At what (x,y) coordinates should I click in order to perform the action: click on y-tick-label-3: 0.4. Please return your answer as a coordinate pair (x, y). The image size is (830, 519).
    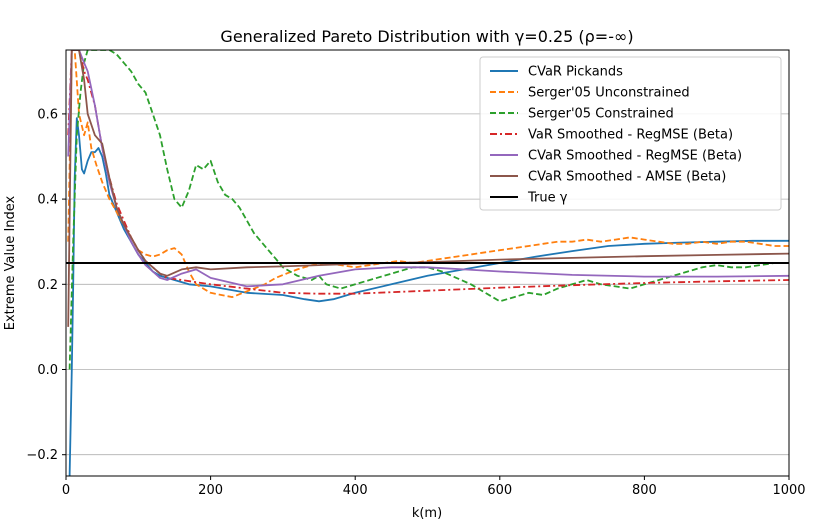
    Looking at the image, I should click on (47, 200).